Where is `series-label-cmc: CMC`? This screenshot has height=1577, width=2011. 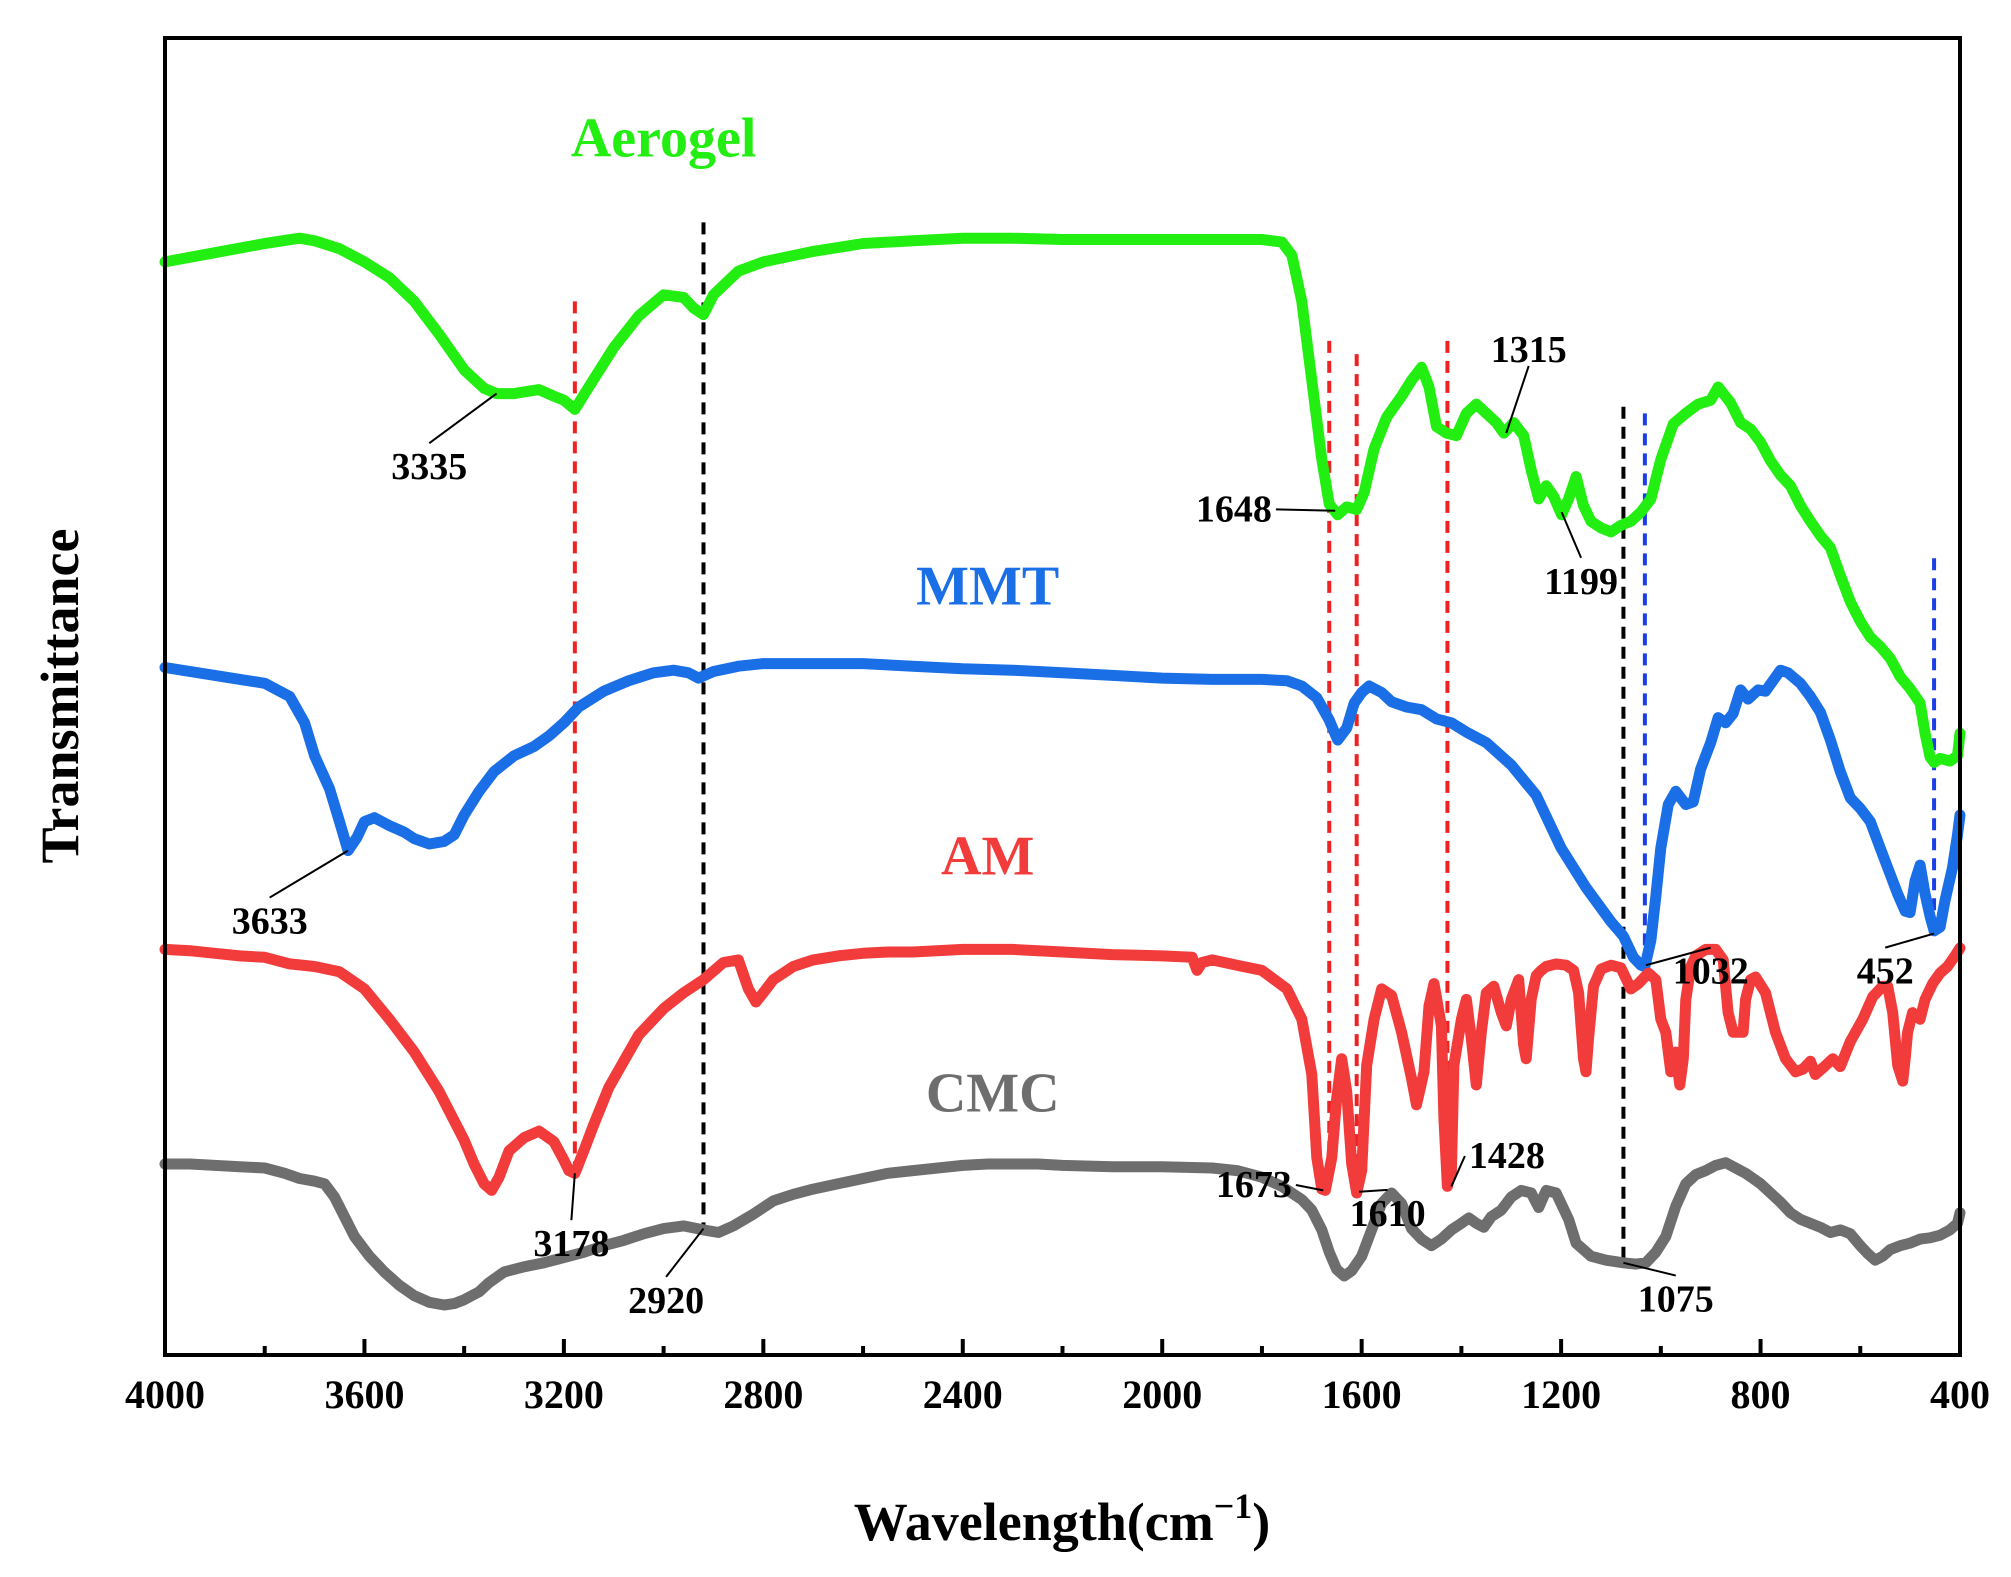
series-label-cmc: CMC is located at coordinates (993, 1093).